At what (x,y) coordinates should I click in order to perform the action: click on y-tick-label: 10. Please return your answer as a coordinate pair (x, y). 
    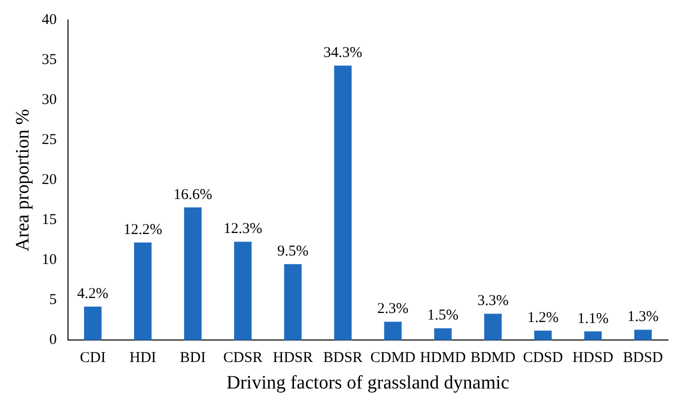
    Looking at the image, I should click on (49, 260).